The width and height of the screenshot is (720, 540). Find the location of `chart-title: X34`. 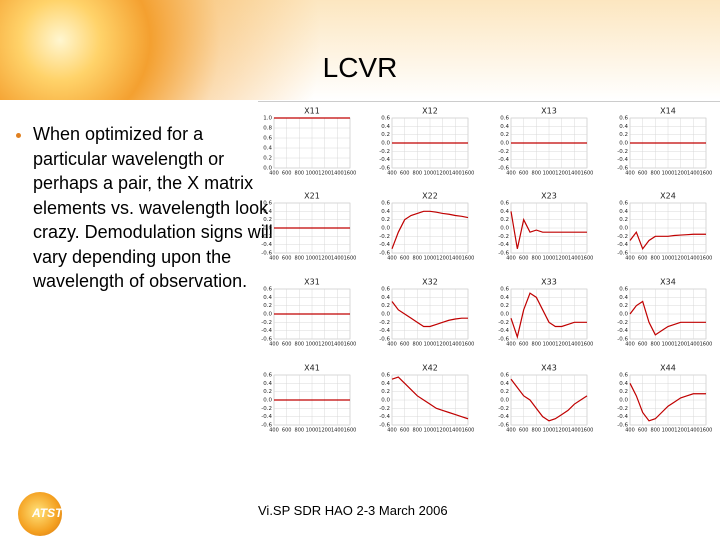

chart-title: X34 is located at coordinates (668, 282).